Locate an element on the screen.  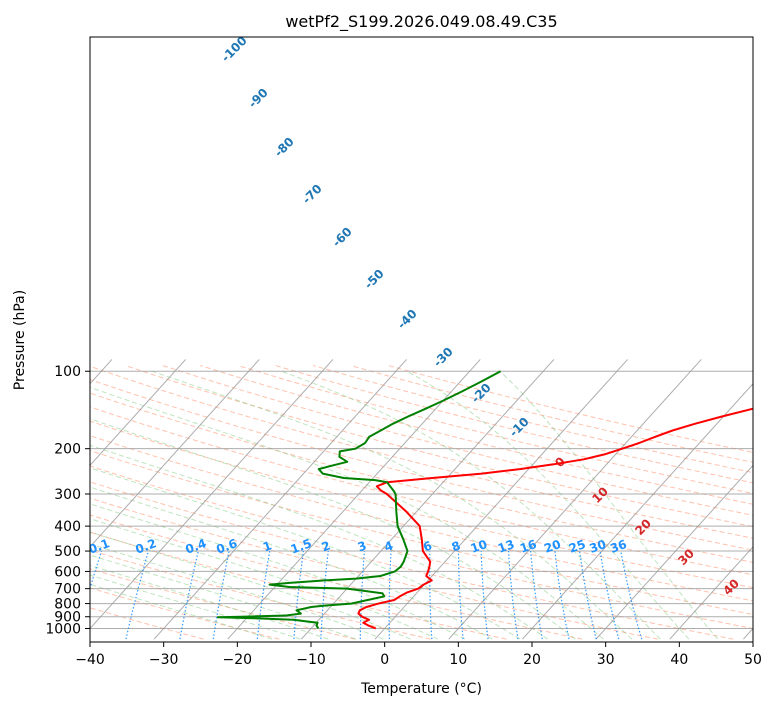
mixing-ratio-label: 0.4 is located at coordinates (196, 546).